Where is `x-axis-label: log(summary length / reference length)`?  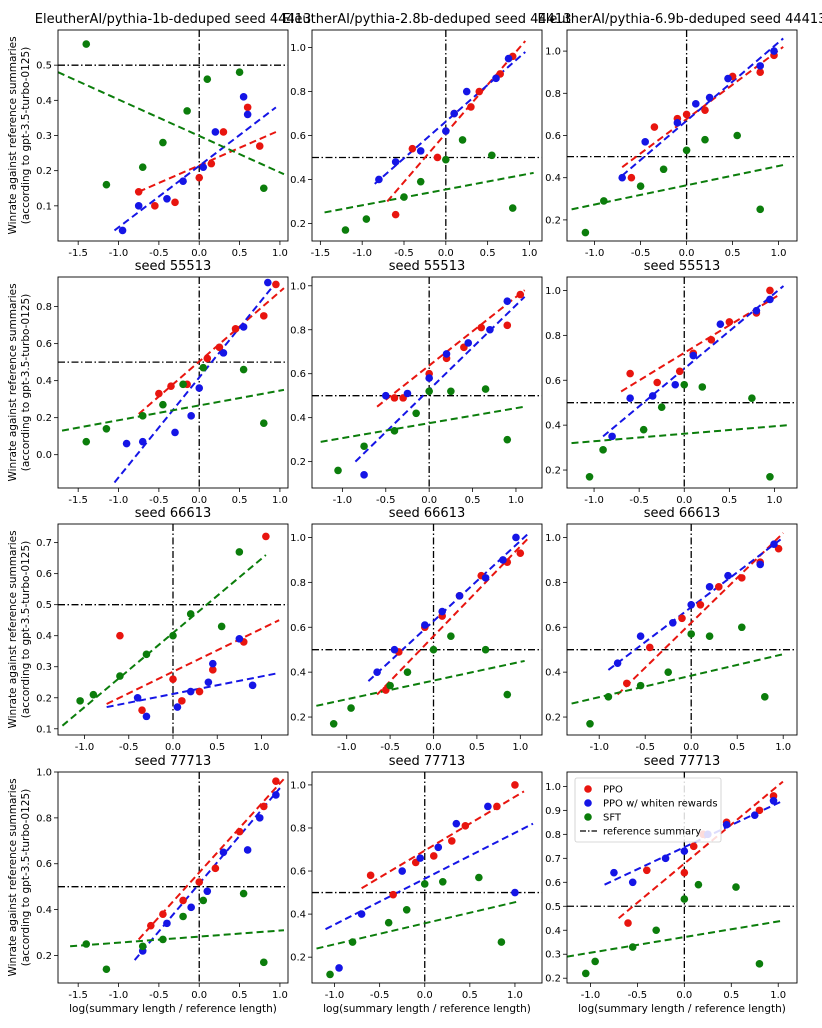 x-axis-label: log(summary length / reference length) is located at coordinates (682, 1009).